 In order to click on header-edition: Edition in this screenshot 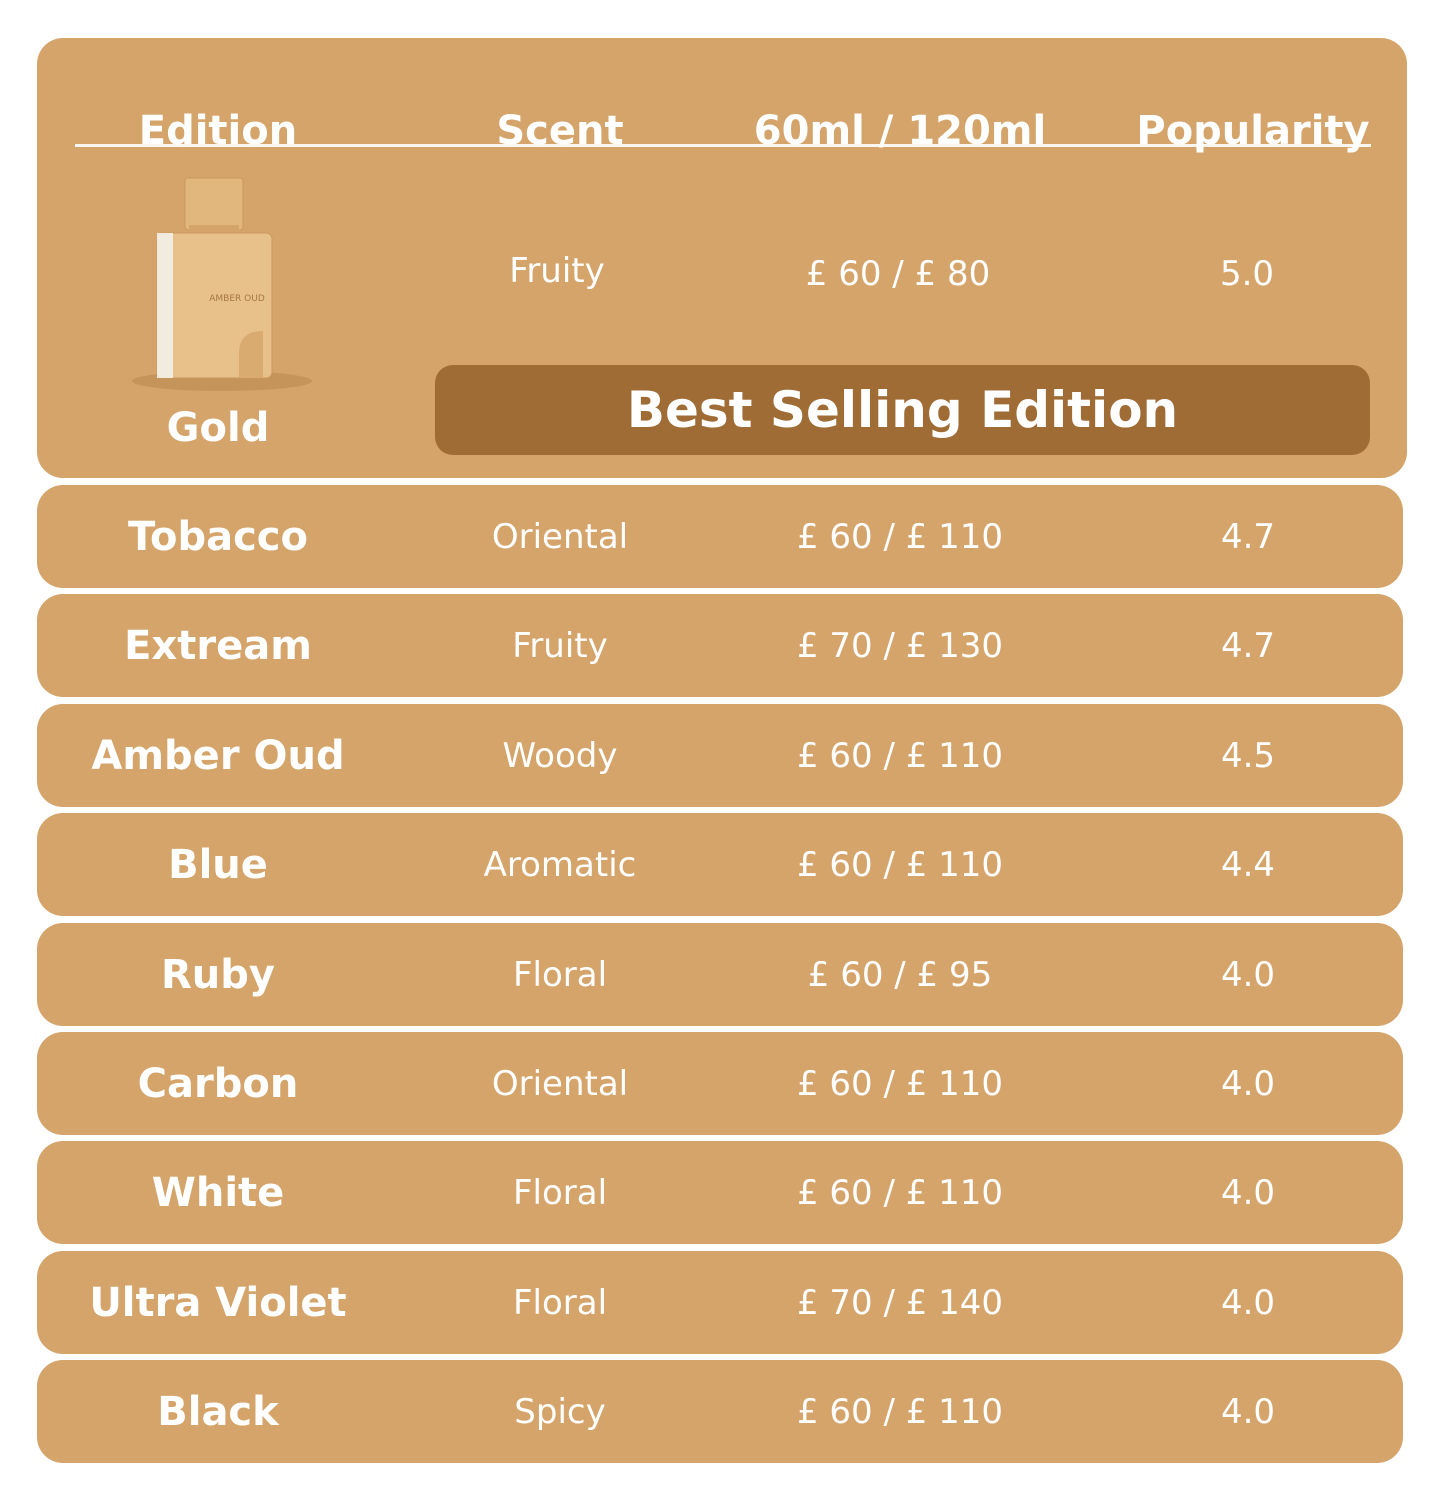, I will do `click(218, 131)`.